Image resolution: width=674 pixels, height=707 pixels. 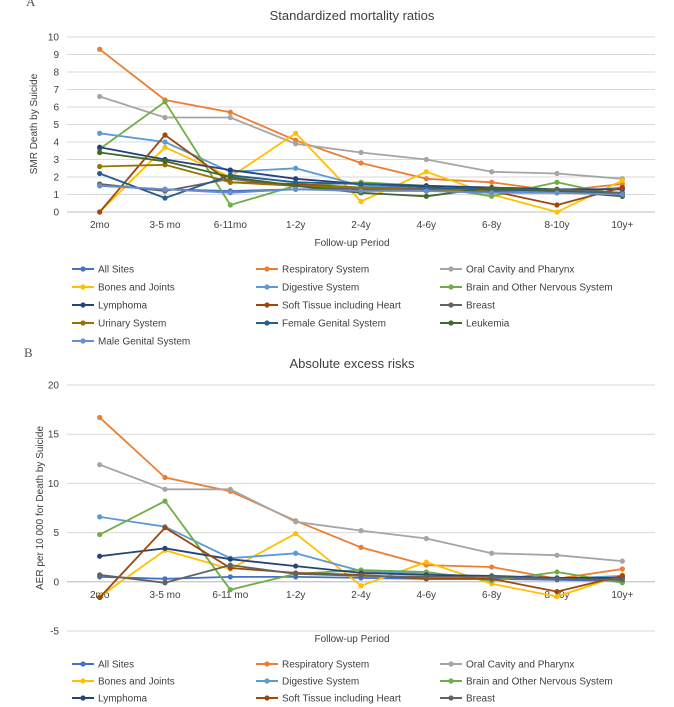 What do you see at coordinates (56, 582) in the screenshot?
I see `chart2-y-tick-label: 0` at bounding box center [56, 582].